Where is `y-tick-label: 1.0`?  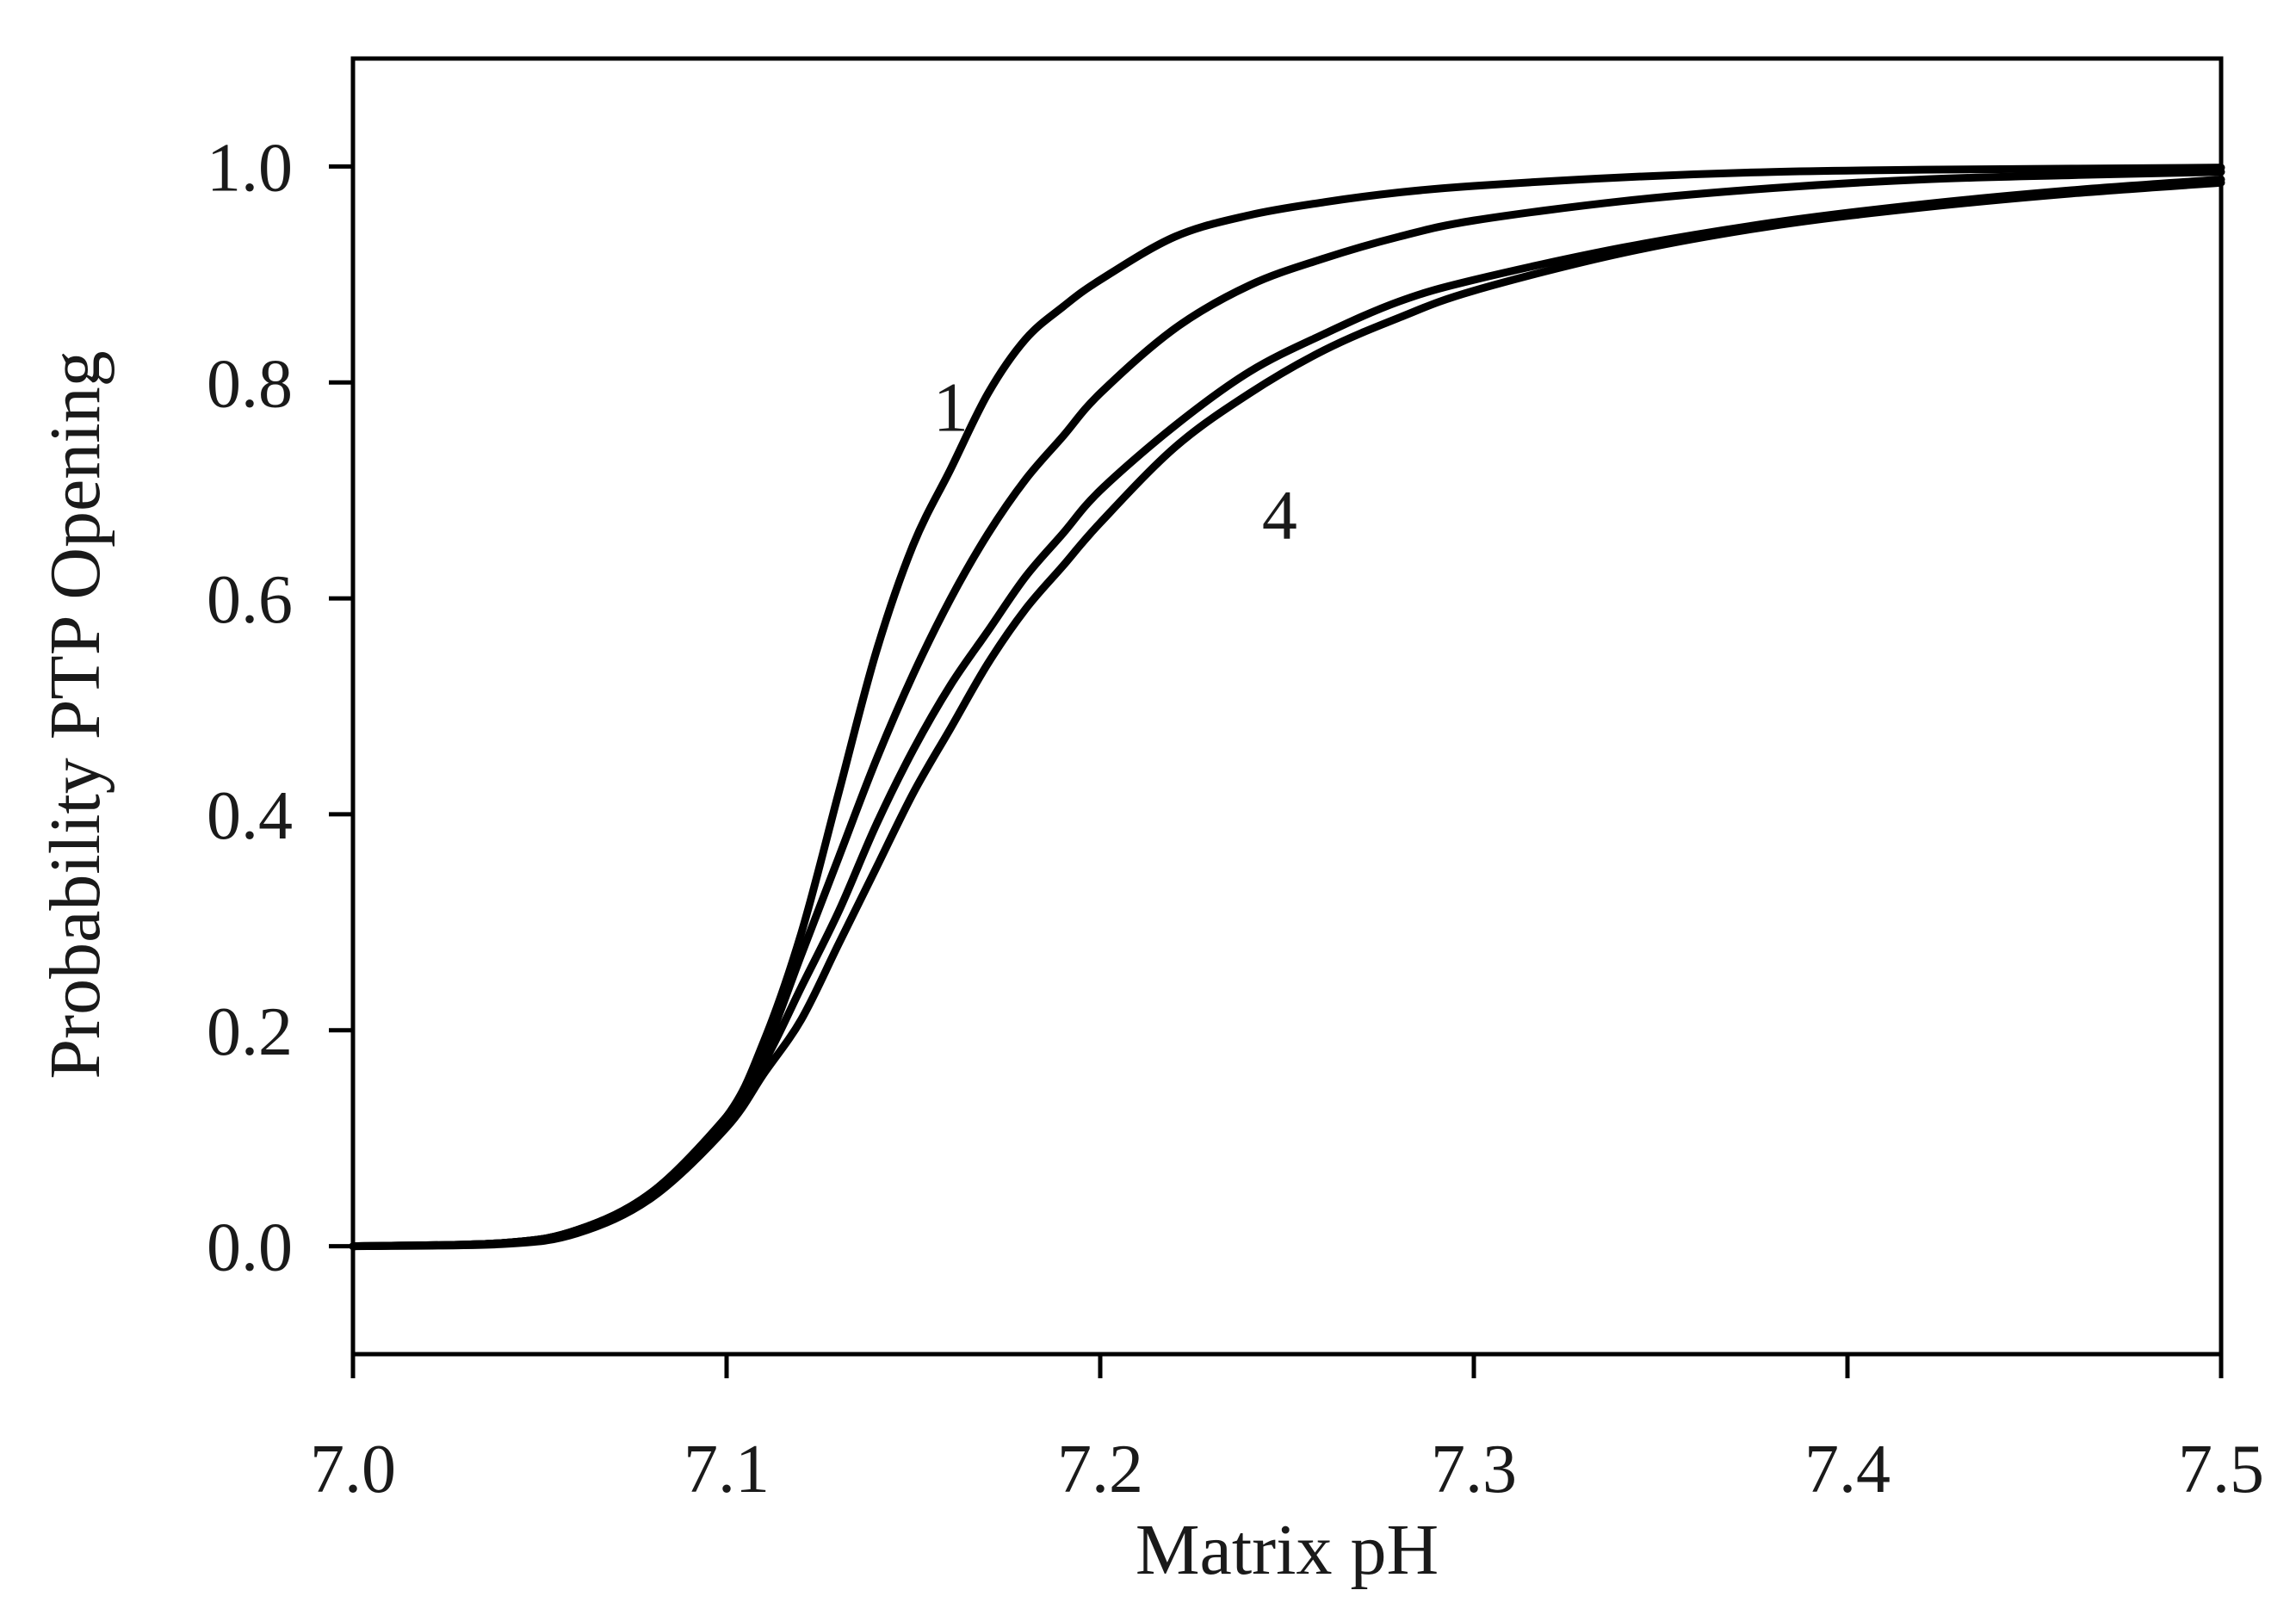 y-tick-label: 1.0 is located at coordinates (250, 168).